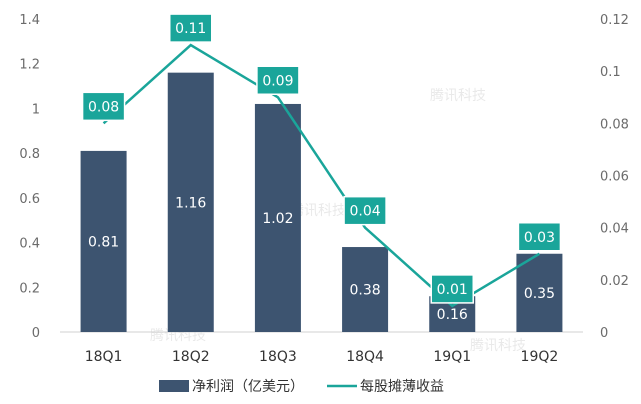  Describe the element at coordinates (614, 20) in the screenshot. I see `right-tick-label: 0.12` at that location.